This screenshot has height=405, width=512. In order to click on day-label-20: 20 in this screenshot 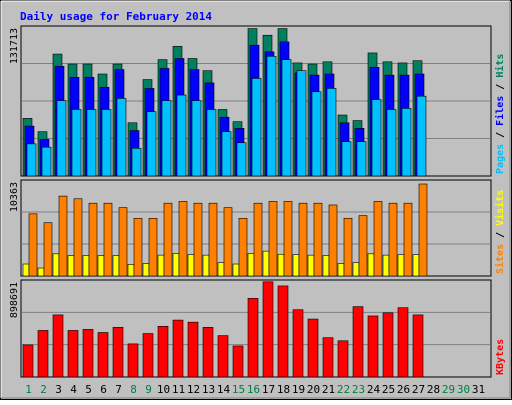, I will do `click(313, 389)`.